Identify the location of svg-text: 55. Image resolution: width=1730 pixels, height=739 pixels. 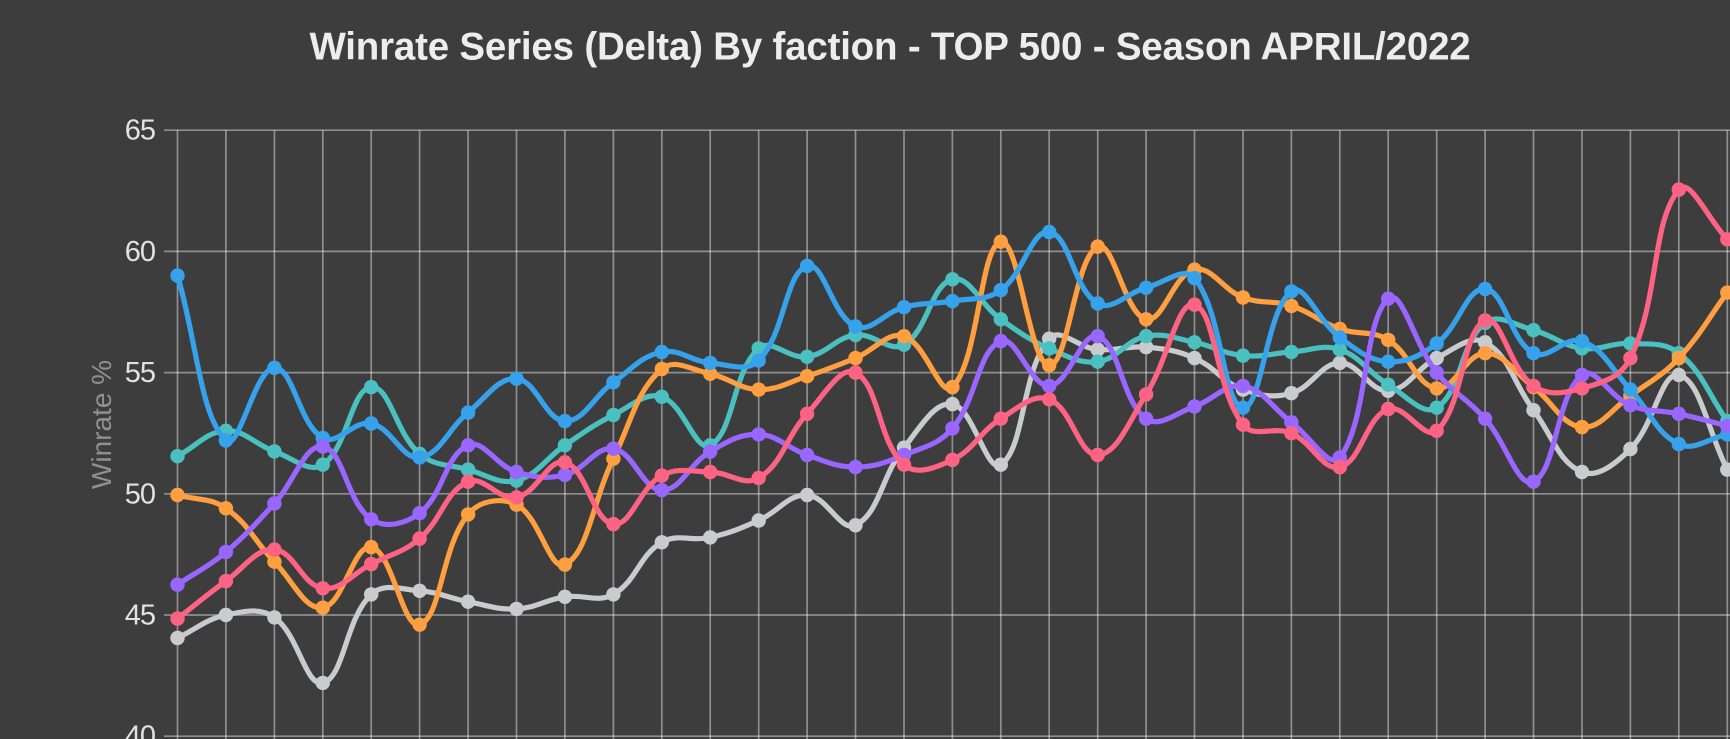
(140, 373).